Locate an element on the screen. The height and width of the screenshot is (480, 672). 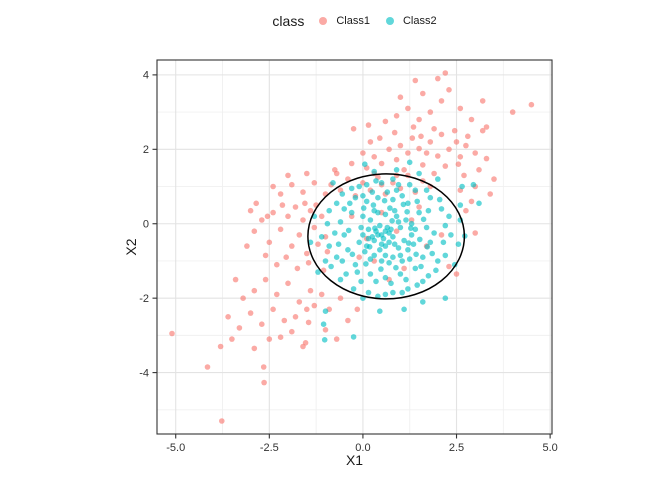
legend-title: class is located at coordinates (288, 21).